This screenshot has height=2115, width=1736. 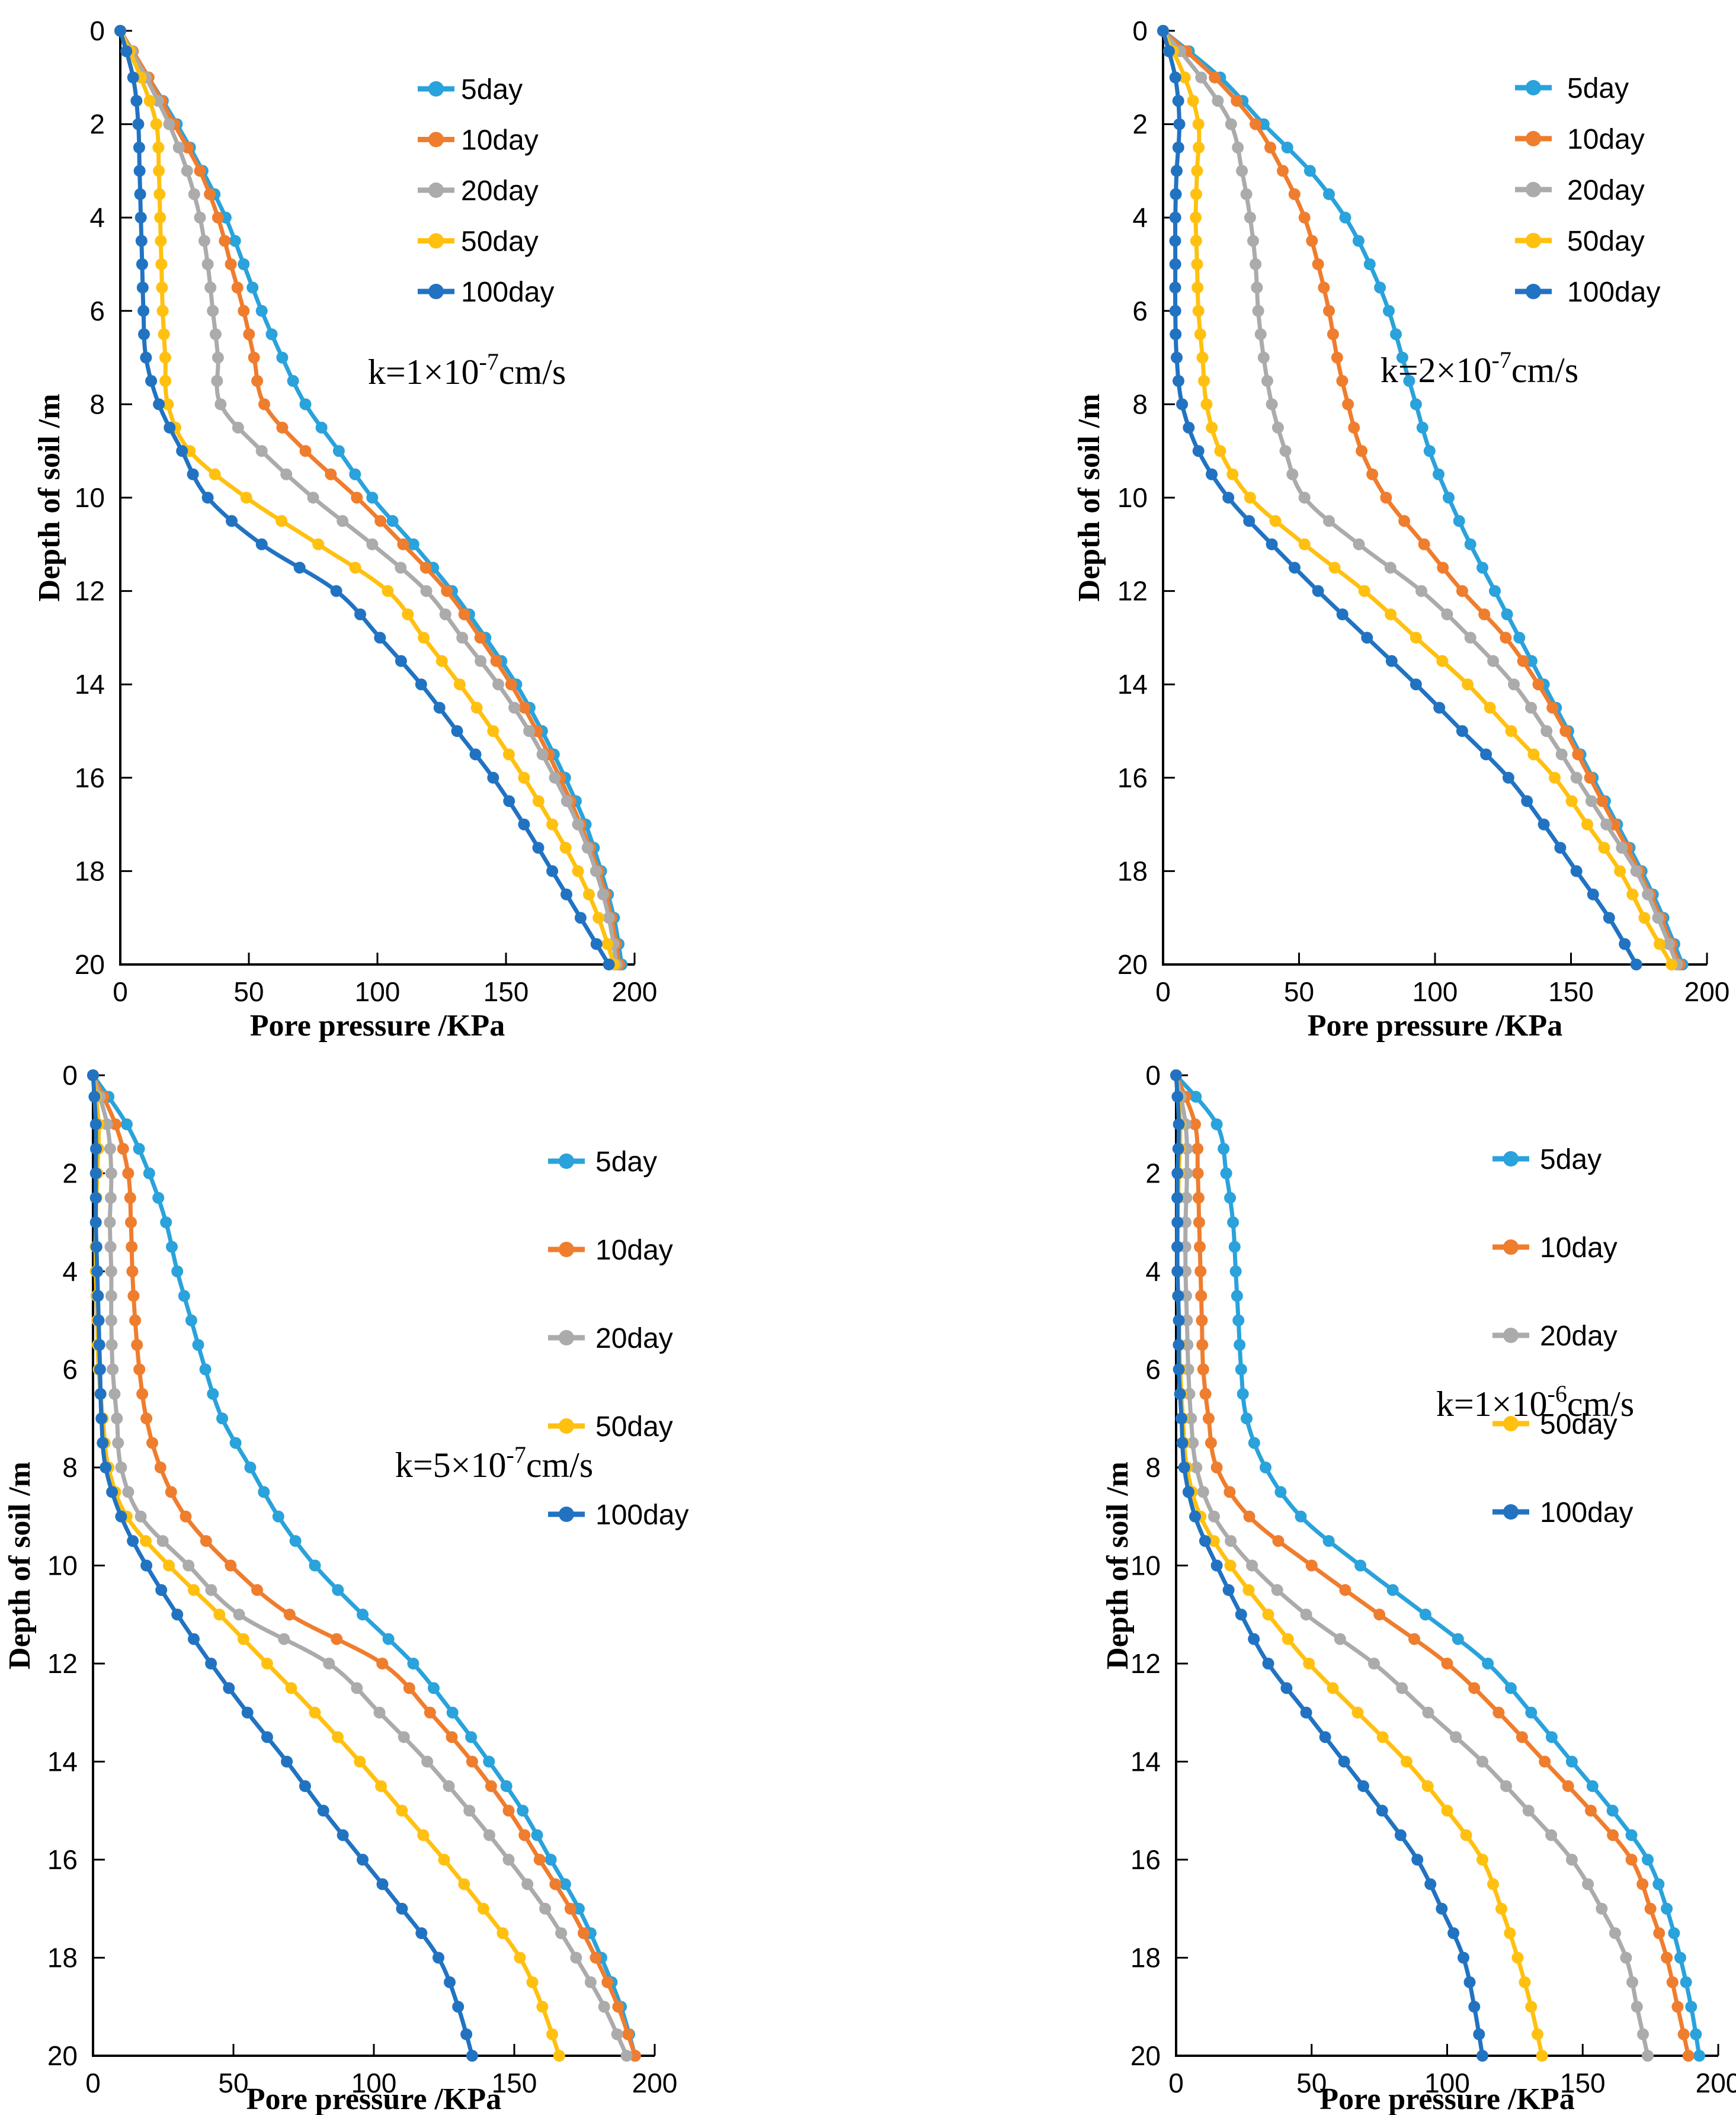 What do you see at coordinates (1132, 870) in the screenshot?
I see `y-tick-label: 18` at bounding box center [1132, 870].